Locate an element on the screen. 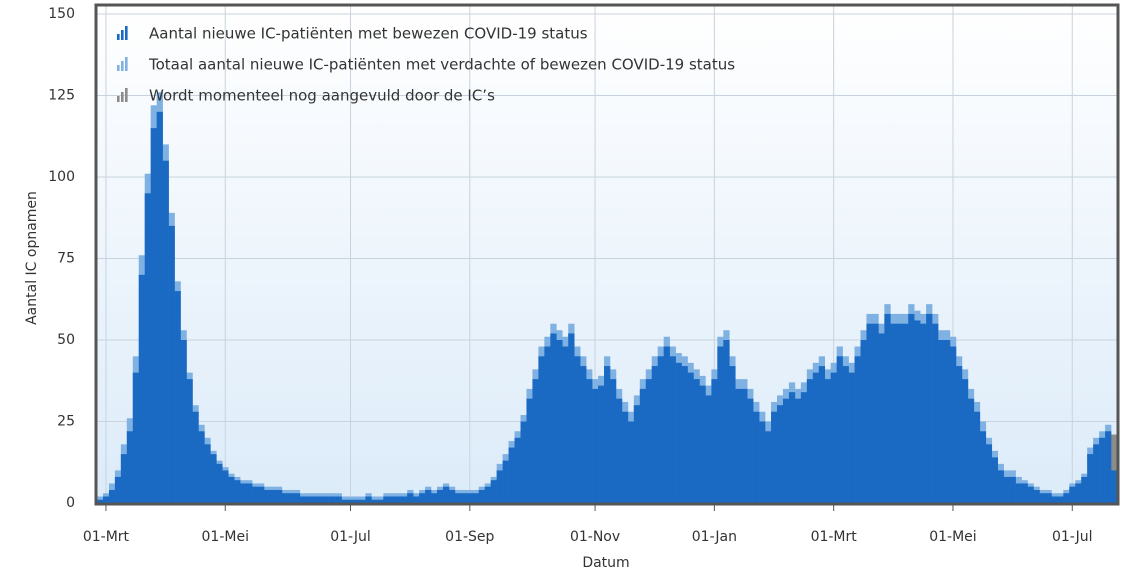  x-tick-label: 01-Jan is located at coordinates (714, 537).